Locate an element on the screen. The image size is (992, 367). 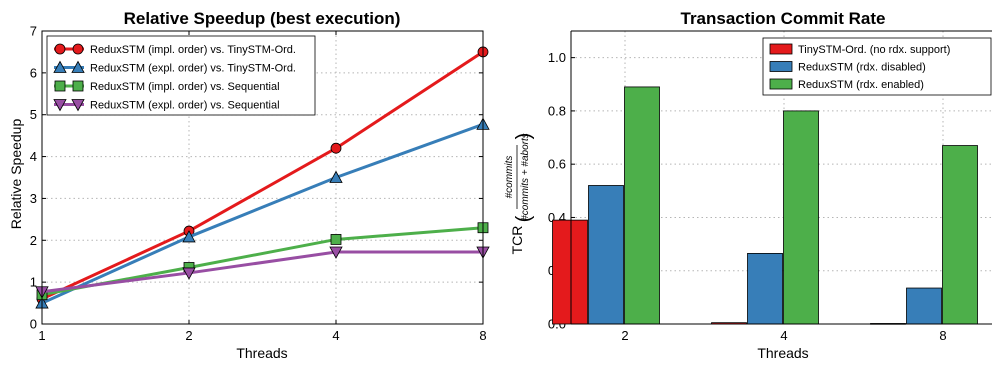
tcr-chart-title: Transaction Commit Rate is located at coordinates (783, 18).